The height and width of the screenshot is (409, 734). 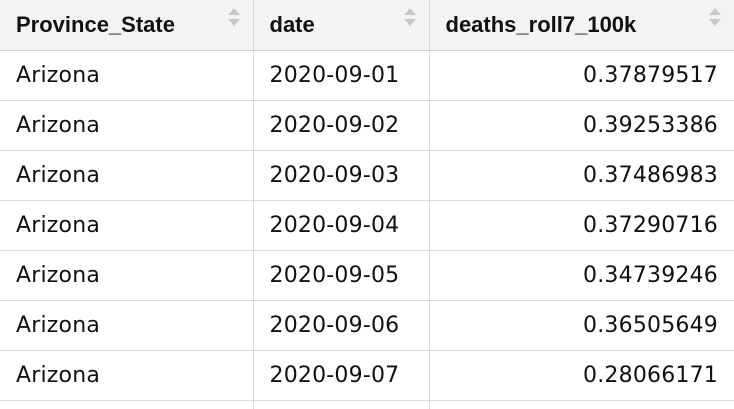 What do you see at coordinates (581, 75) in the screenshot?
I see `cell-deaths-roll7-100k: 0.37879517` at bounding box center [581, 75].